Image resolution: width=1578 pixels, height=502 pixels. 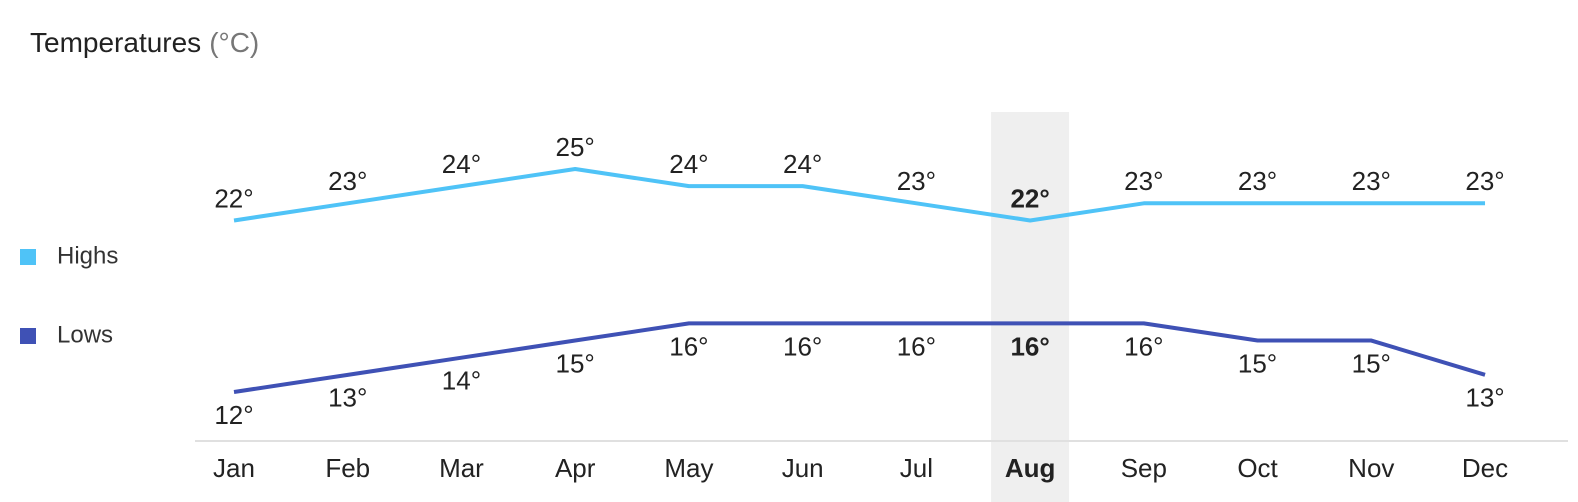 I want to click on chart-title-group: Temperatures (°C), so click(x=144, y=42).